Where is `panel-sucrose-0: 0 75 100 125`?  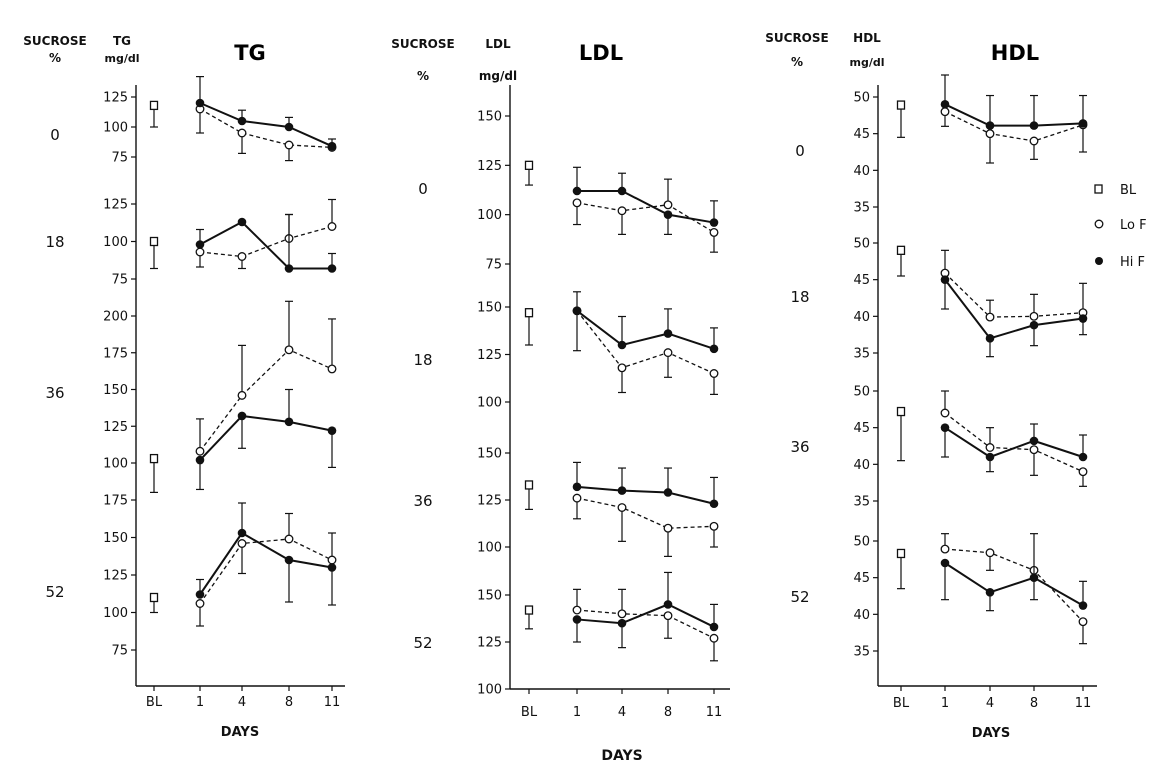
panel-sucrose-0: 0 75 100 125 is located at coordinates (193, 120).